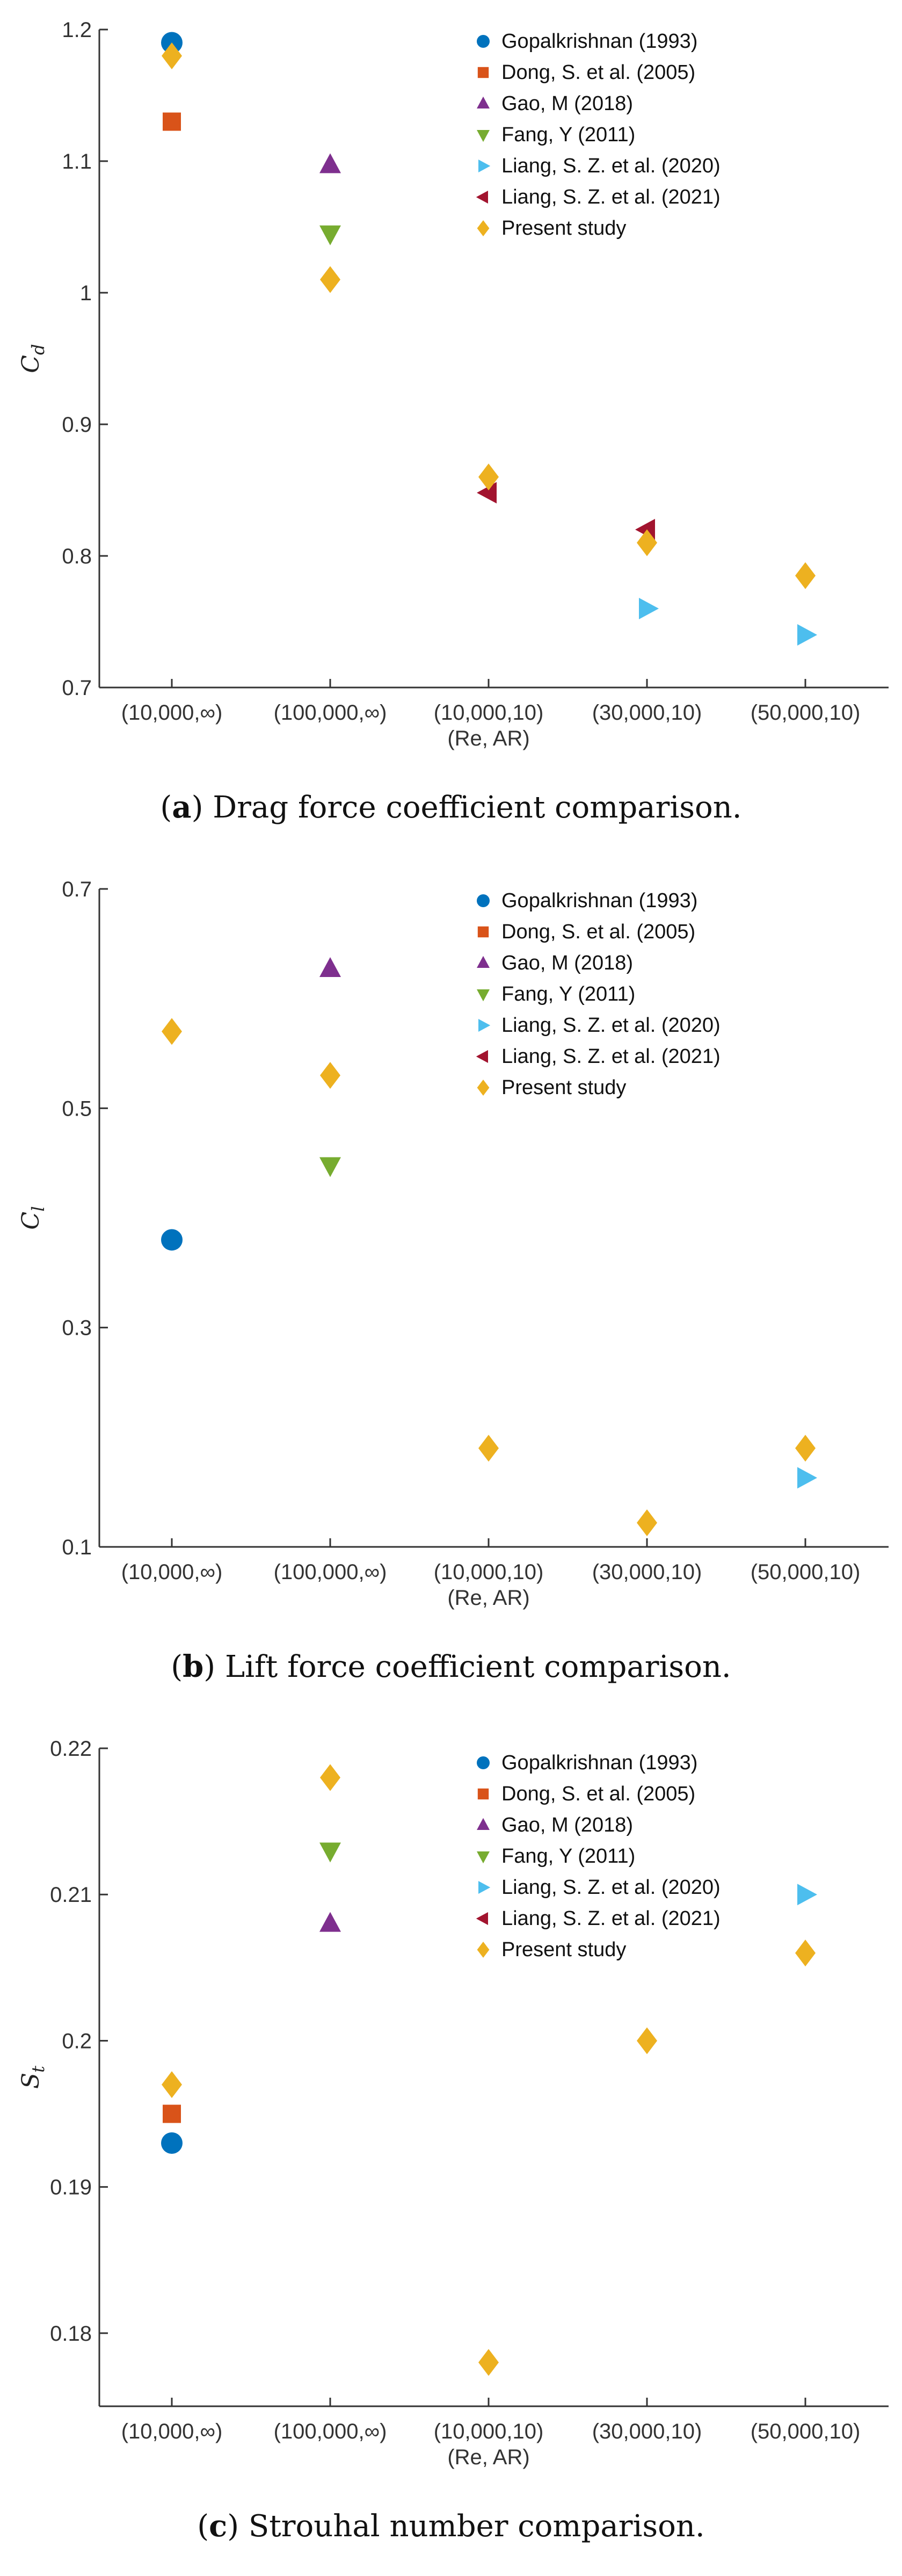  What do you see at coordinates (38, 1209) in the screenshot?
I see `y-axis-label-sub: l` at bounding box center [38, 1209].